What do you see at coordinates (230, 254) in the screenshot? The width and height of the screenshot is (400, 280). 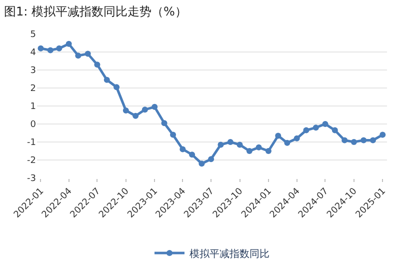 I see `legend-label: 模拟平减指数同比` at bounding box center [230, 254].